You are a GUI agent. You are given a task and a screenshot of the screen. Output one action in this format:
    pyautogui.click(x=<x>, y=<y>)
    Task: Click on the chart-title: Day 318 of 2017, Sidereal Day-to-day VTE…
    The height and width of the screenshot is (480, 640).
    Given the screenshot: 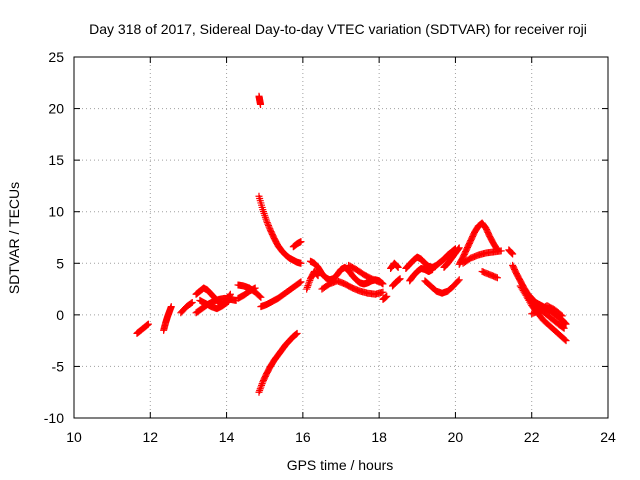 What is the action you would take?
    pyautogui.click(x=338, y=29)
    